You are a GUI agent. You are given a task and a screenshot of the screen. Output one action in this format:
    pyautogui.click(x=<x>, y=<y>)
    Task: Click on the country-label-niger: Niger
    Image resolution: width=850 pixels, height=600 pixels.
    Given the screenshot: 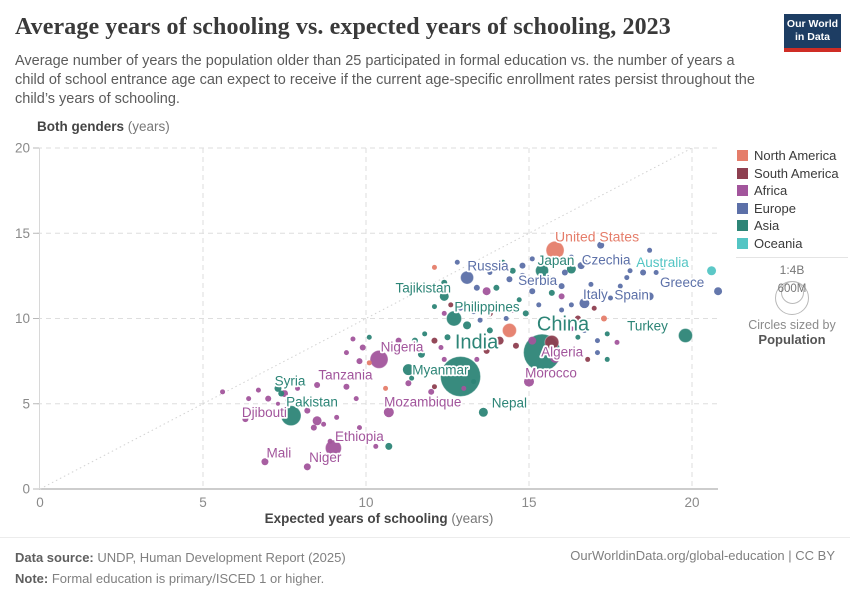 What is the action you would take?
    pyautogui.click(x=325, y=457)
    